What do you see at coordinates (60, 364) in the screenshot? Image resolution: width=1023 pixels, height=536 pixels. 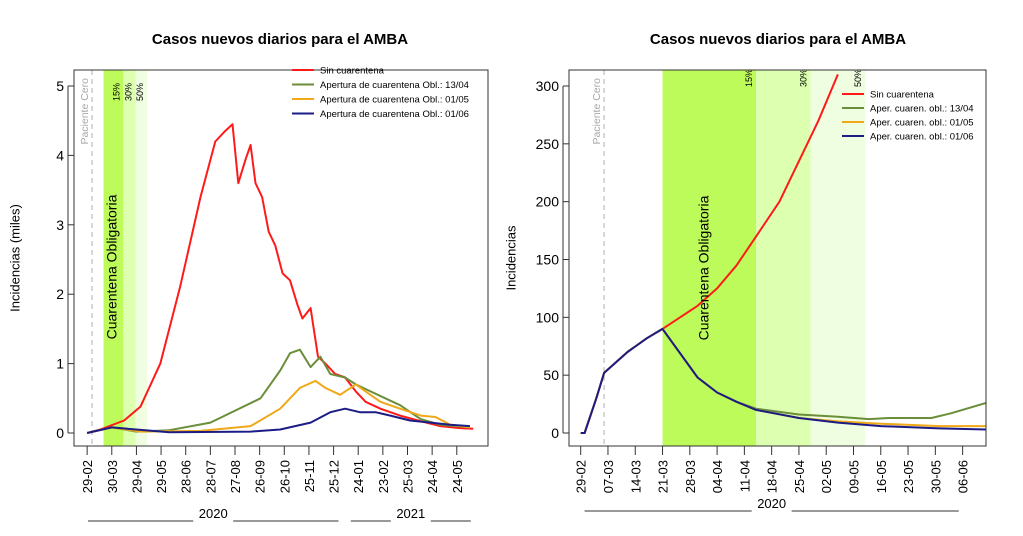 I see `y-tick-label: 1` at bounding box center [60, 364].